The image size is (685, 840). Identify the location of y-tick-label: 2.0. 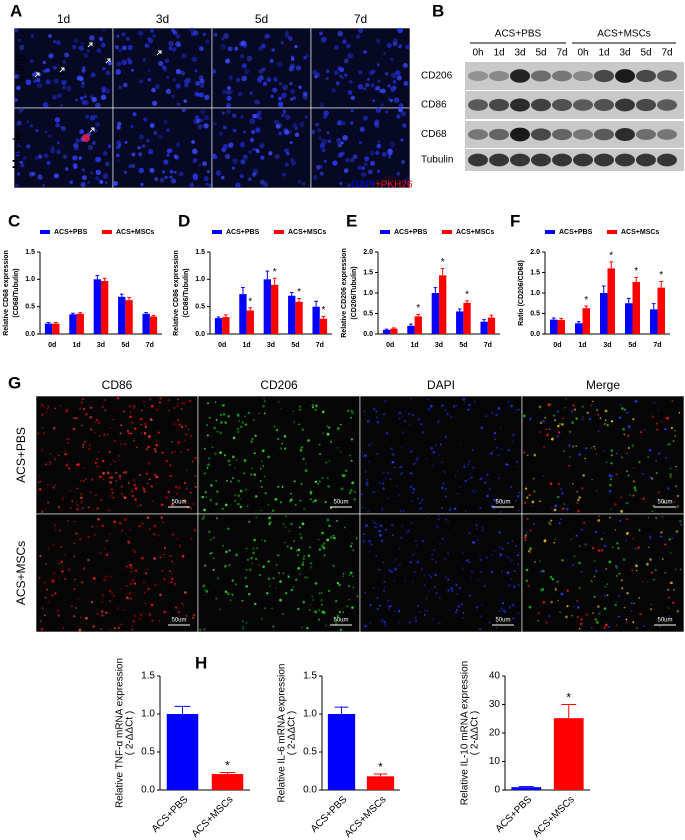
(535, 252).